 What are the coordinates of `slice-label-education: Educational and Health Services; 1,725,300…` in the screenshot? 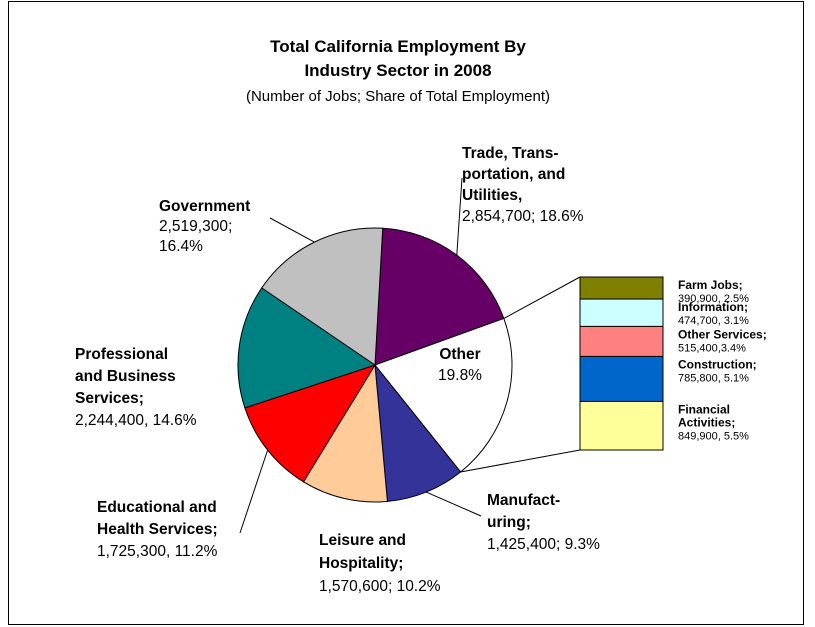 It's located at (157, 529).